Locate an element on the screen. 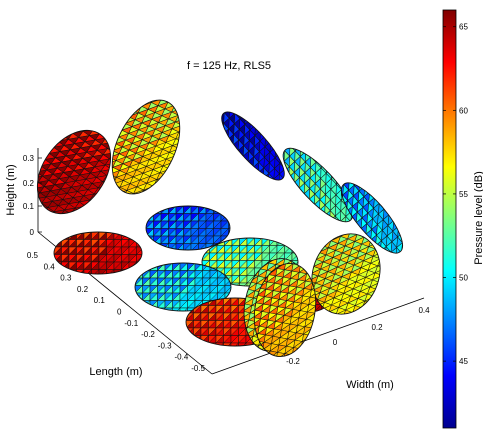  x-tick-label: -0.2 is located at coordinates (293, 361).